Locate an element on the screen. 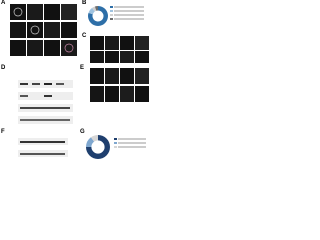 Image resolution: width=320 pixels, height=240 pixels. panel-label: C is located at coordinates (84, 36).